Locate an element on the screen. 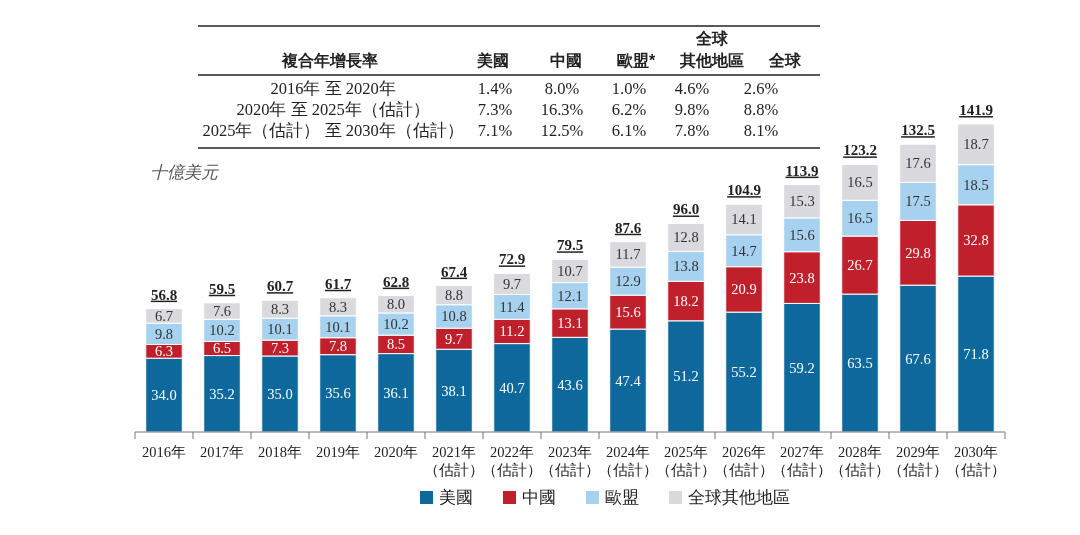  legend-label: 全球其他地區 is located at coordinates (739, 497).